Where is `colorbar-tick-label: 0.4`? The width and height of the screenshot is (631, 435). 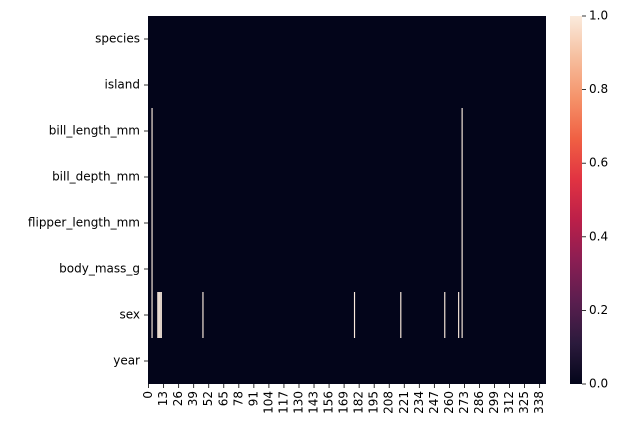 colorbar-tick-label: 0.4 is located at coordinates (598, 236).